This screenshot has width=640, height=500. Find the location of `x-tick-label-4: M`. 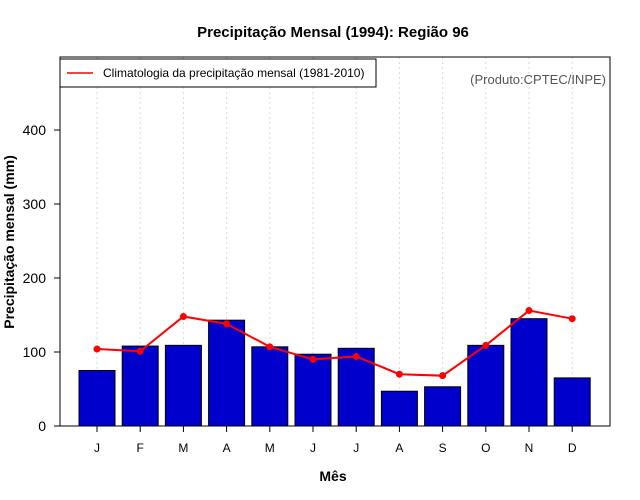

x-tick-label-4: M is located at coordinates (270, 448).